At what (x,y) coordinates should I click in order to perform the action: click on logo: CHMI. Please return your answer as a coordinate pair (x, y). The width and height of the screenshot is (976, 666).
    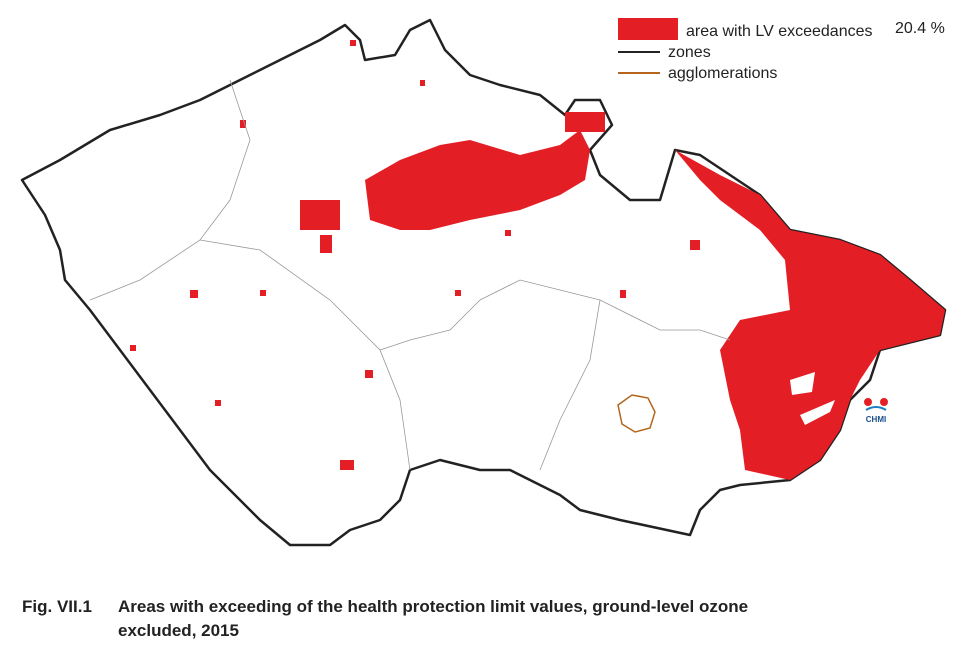
    Looking at the image, I should click on (876, 411).